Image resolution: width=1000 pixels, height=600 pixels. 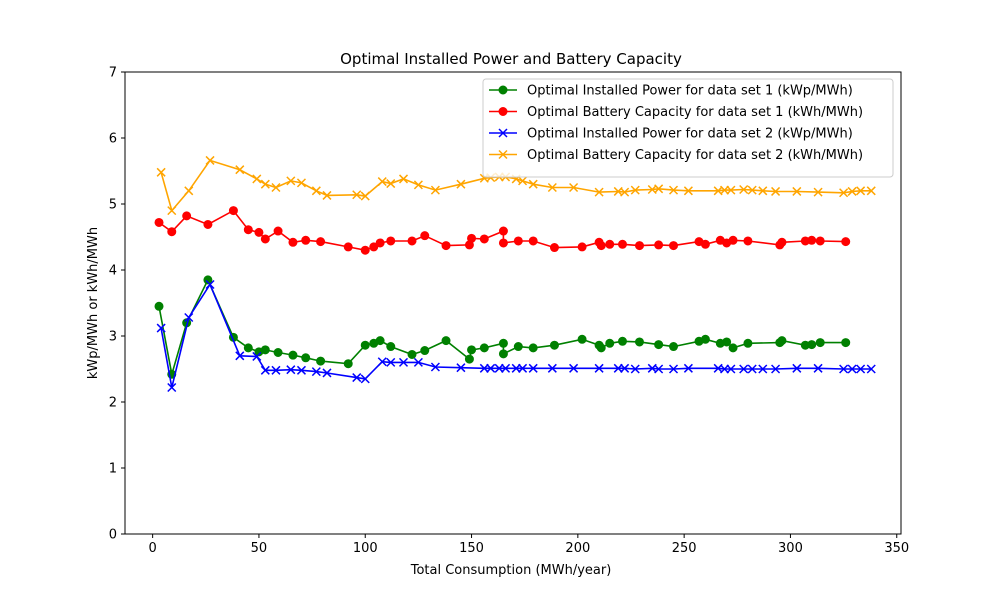 I want to click on series-line, so click(x=516, y=335).